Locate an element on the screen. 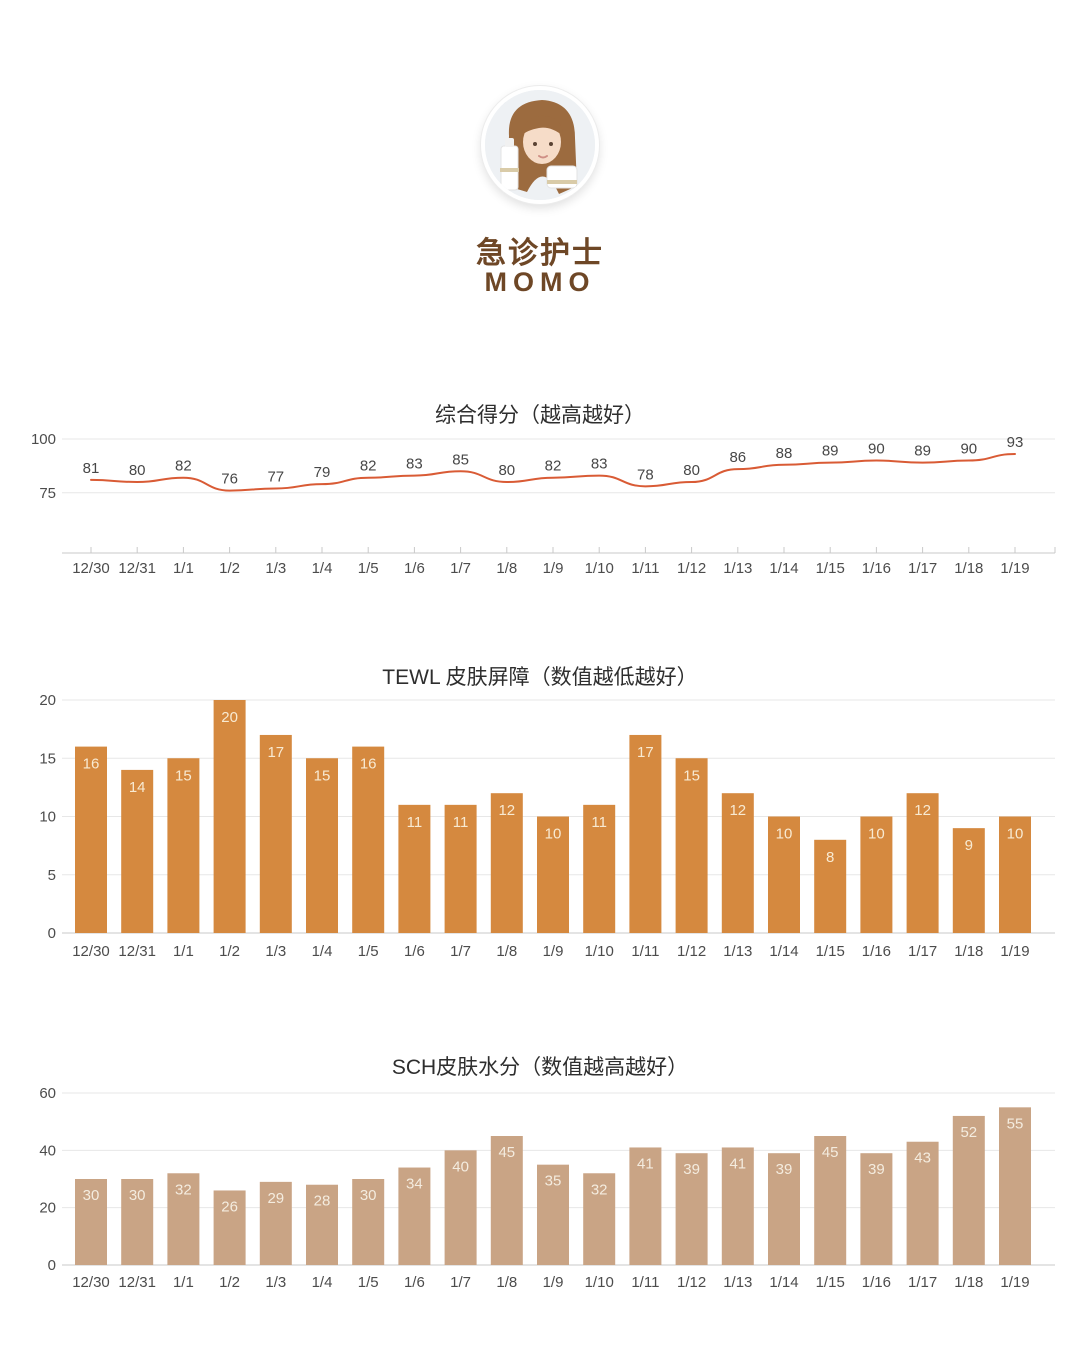 The width and height of the screenshot is (1080, 1356). bar-value-label: 8 is located at coordinates (830, 857).